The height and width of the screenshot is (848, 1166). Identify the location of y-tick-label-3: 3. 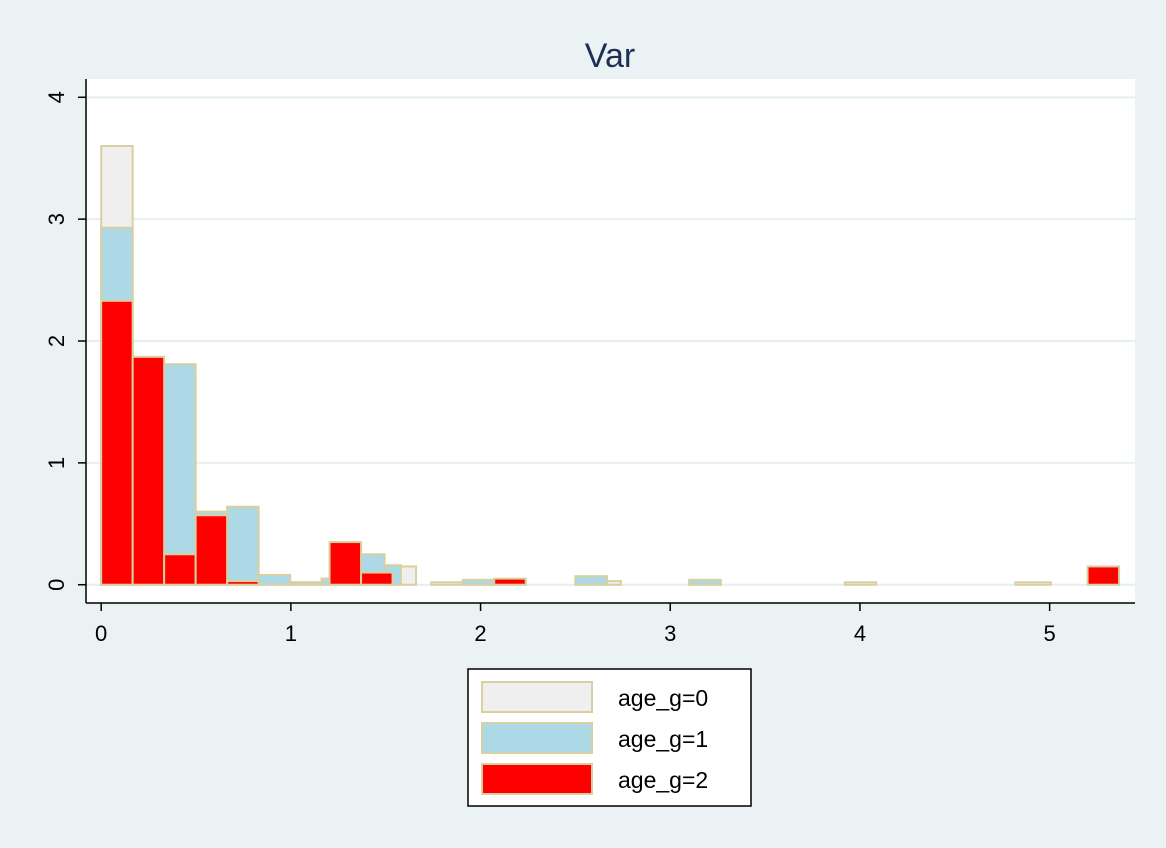
(56, 219).